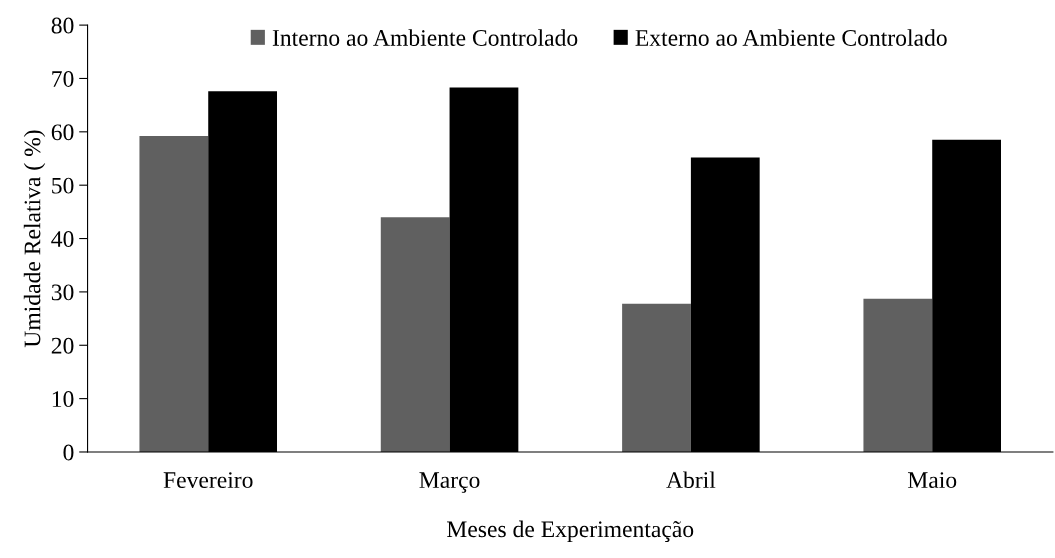 The height and width of the screenshot is (558, 1055). Describe the element at coordinates (62, 345) in the screenshot. I see `y-tick-label: 20` at that location.